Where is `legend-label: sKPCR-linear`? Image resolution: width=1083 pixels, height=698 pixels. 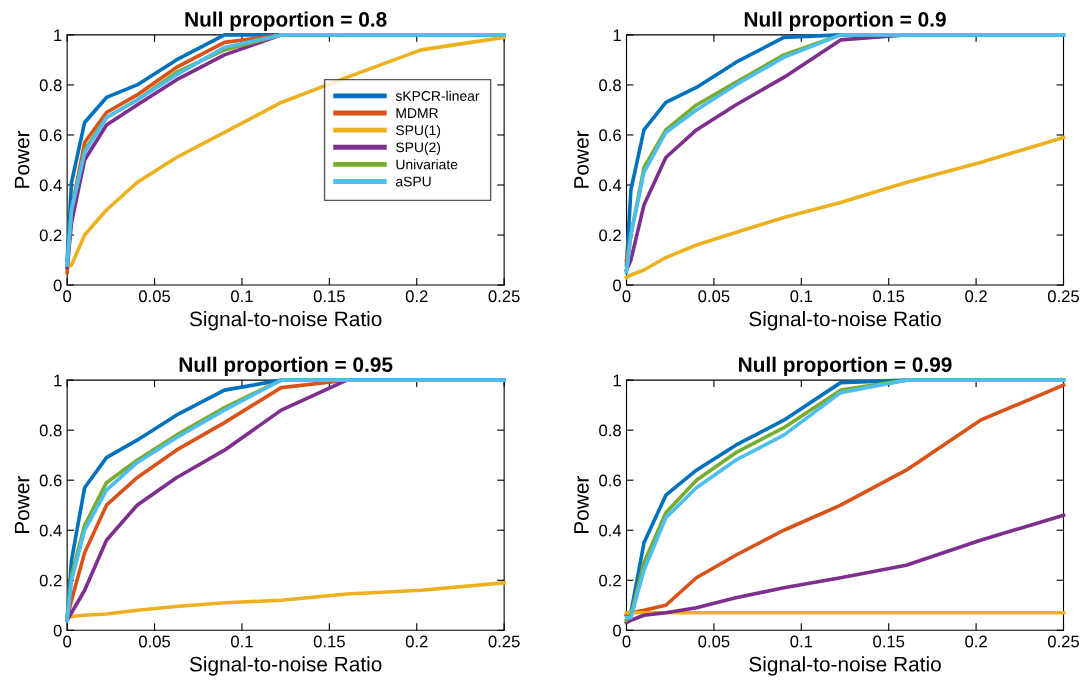
legend-label: sKPCR-linear is located at coordinates (437, 95).